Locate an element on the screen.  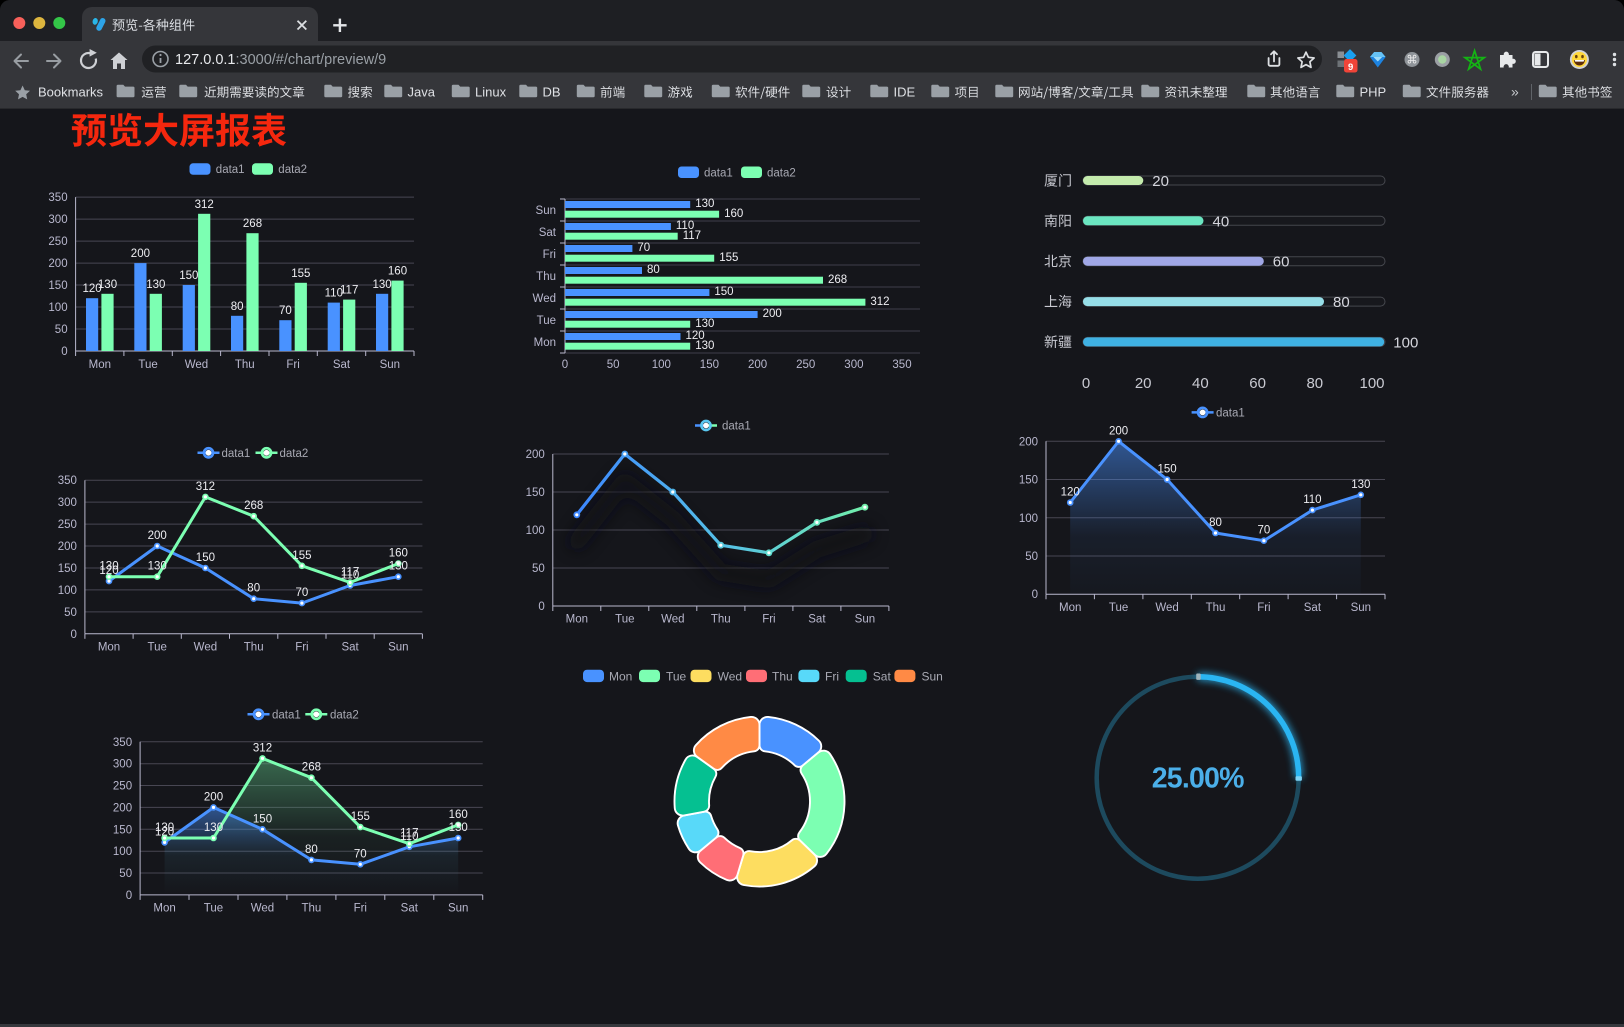
svg-text: Bookmarks is located at coordinates (71, 92).